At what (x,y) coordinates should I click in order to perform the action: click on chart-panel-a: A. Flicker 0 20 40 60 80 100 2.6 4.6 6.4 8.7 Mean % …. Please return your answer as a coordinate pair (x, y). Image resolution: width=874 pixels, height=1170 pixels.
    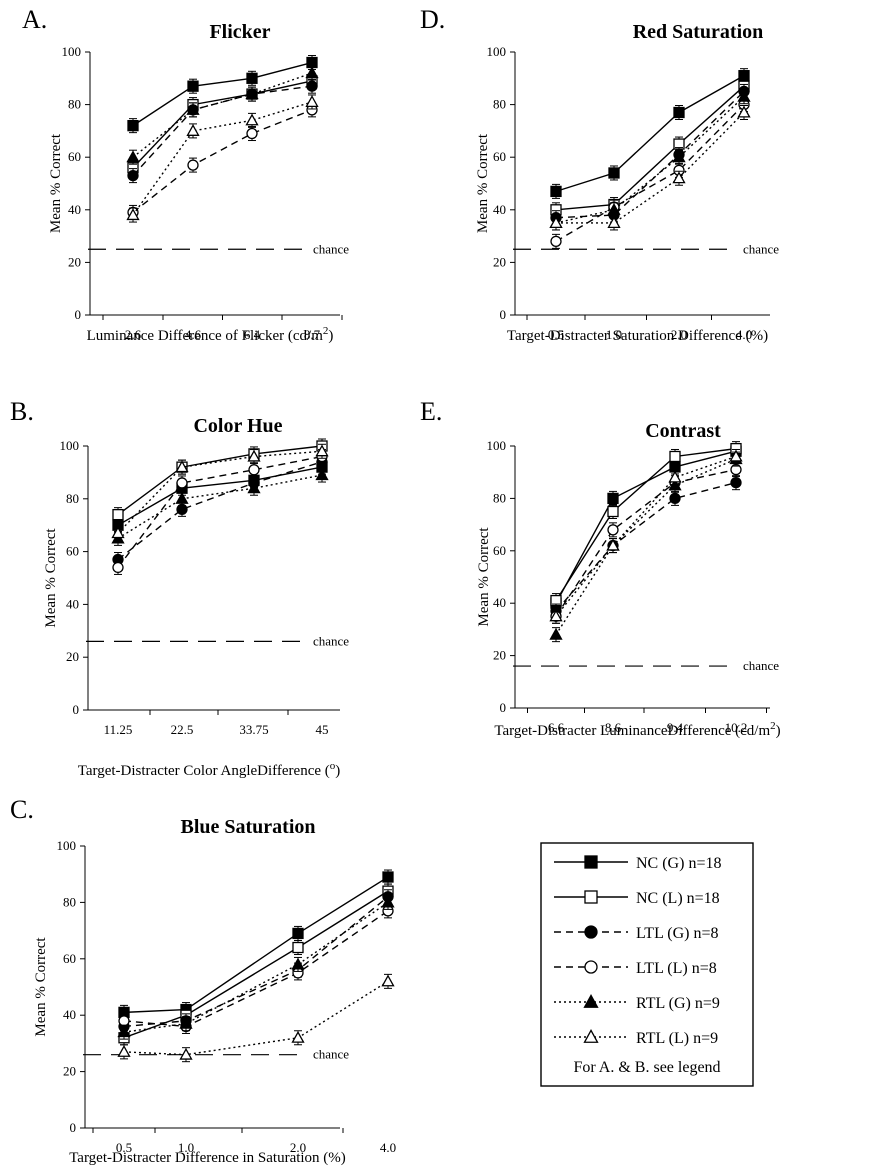
    Looking at the image, I should click on (185, 174).